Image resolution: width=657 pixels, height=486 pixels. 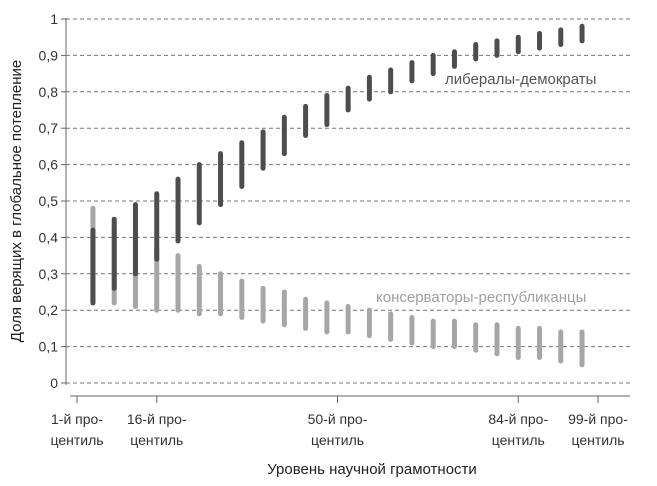 What do you see at coordinates (54, 383) in the screenshot?
I see `y-tick-label: 0` at bounding box center [54, 383].